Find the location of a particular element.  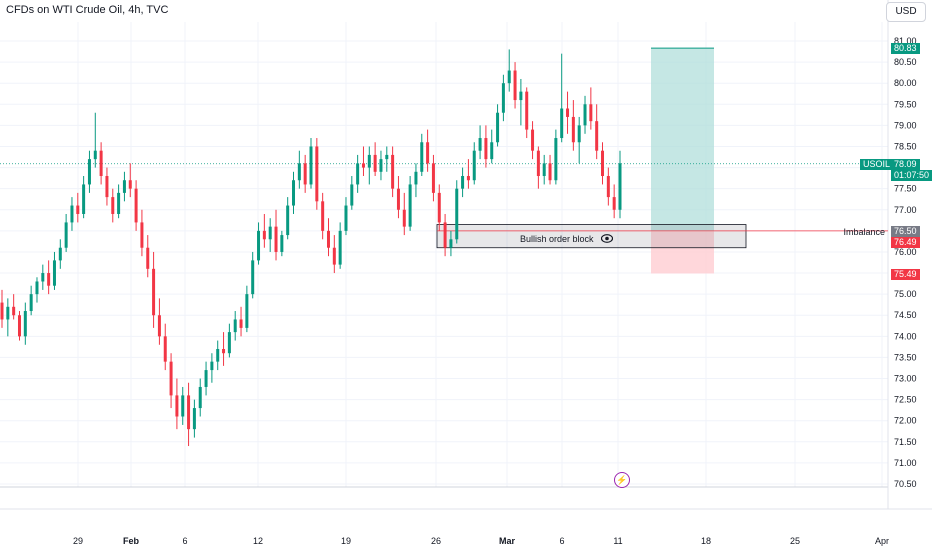

time-tick-label: 25 is located at coordinates (795, 541).